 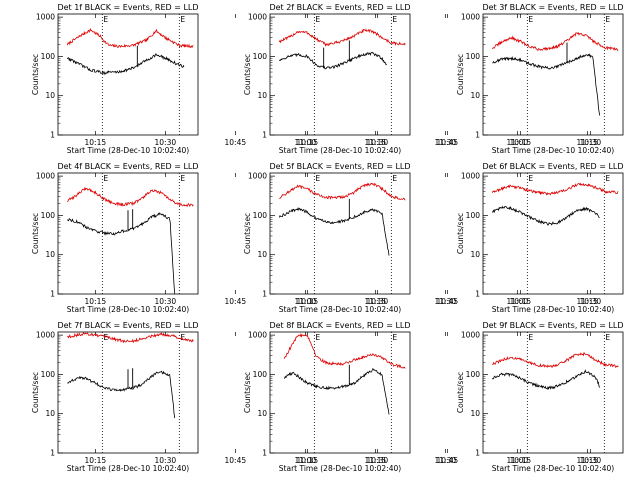 What do you see at coordinates (552, 7) in the screenshot?
I see `panel-title: Det 3f BLACK = Events, RED = LLD` at bounding box center [552, 7].